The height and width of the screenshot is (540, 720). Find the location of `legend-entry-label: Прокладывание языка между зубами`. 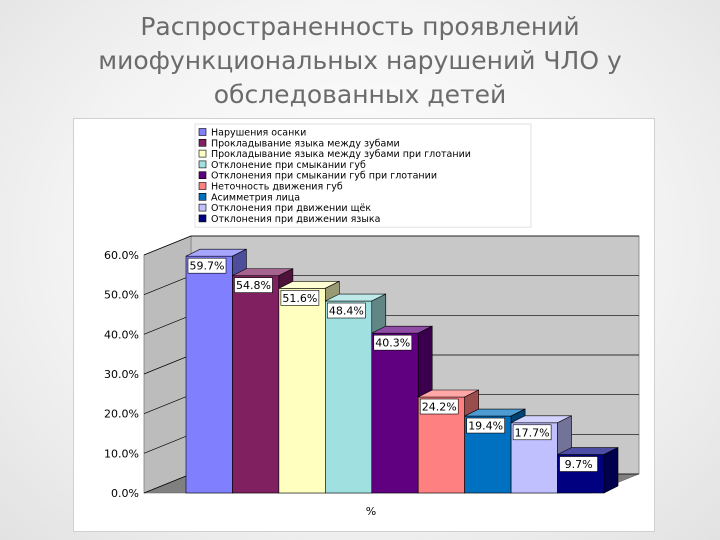

legend-entry-label: Прокладывание языка между зубами is located at coordinates (305, 143).